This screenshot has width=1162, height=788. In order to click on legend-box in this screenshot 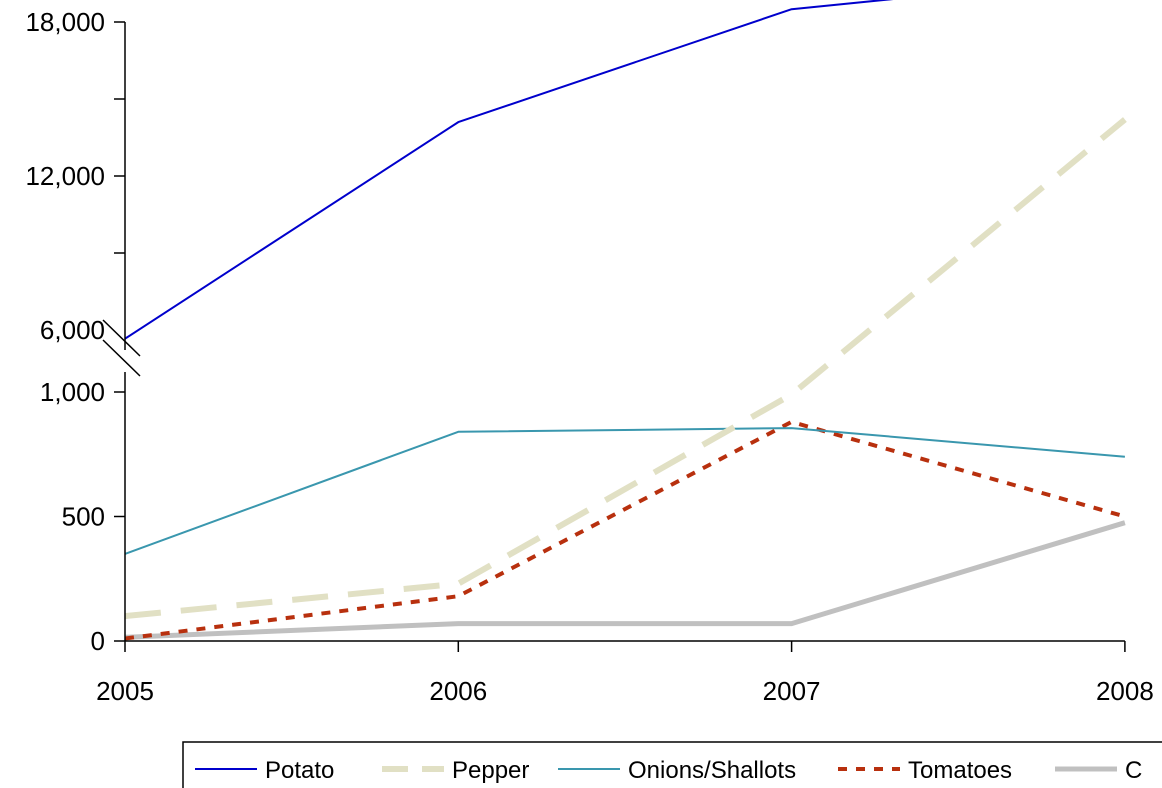, I will do `click(672, 764)`.